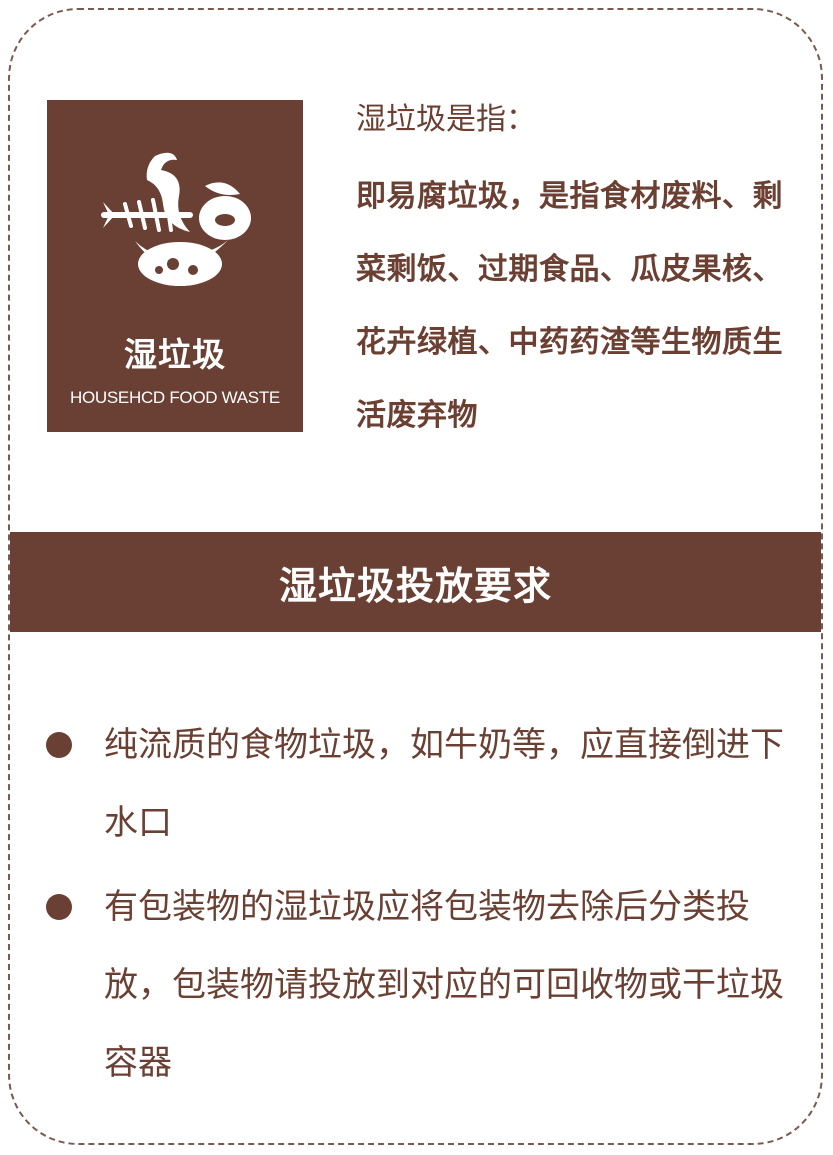 Image resolution: width=833 pixels, height=1155 pixels. What do you see at coordinates (175, 397) in the screenshot?
I see `logo-subtitle: HOUSEHCD FOOD WASTE` at bounding box center [175, 397].